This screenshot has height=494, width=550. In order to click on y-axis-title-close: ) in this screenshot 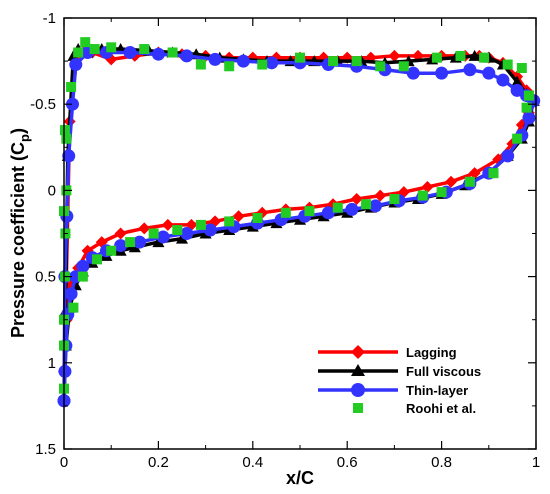, I will do `click(18, 131)`.